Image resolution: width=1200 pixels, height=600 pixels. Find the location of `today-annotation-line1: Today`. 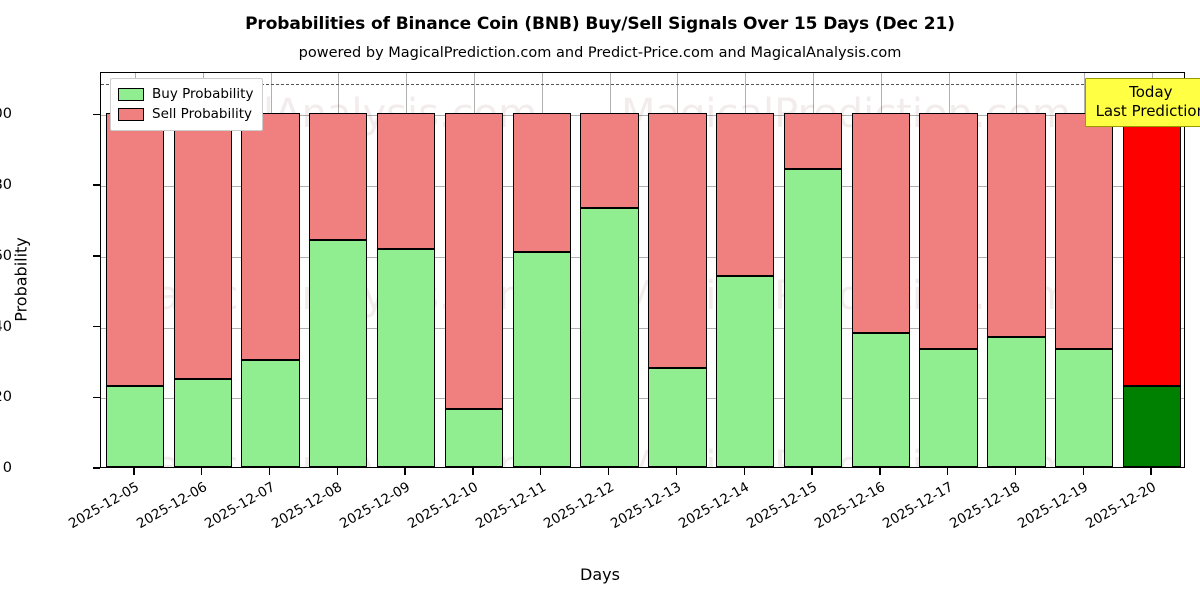

today-annotation-line1: Today is located at coordinates (1151, 92).